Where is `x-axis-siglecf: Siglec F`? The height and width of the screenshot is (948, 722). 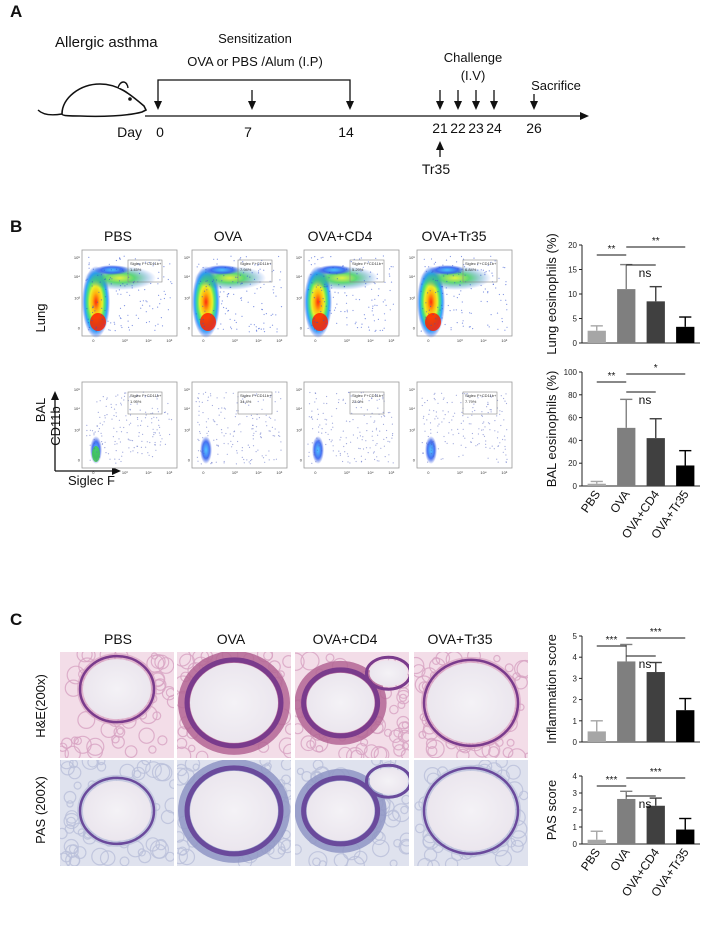 x-axis-siglecf: Siglec F is located at coordinates (91, 480).